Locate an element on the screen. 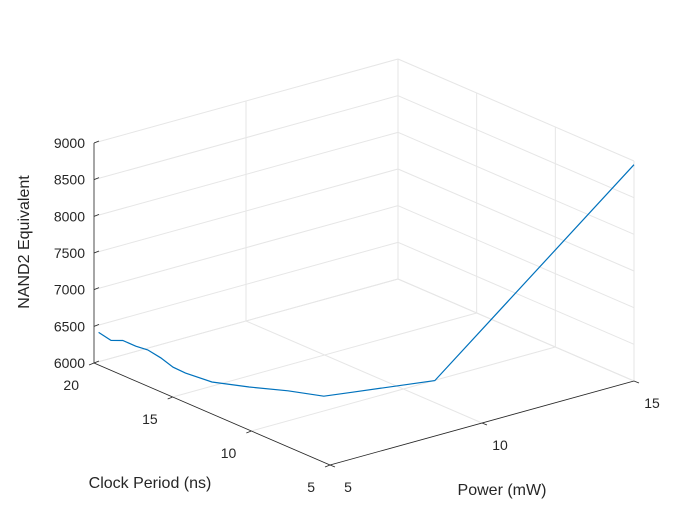 Image resolution: width=700 pixels, height=525 pixels. z-tick-label: 6000 is located at coordinates (69, 363).